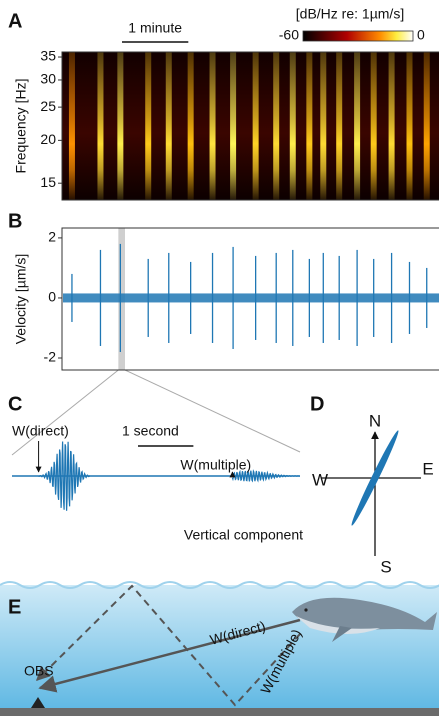 This screenshot has height=716, width=439. Describe the element at coordinates (385, 566) in the screenshot. I see `compass-label: S` at that location.